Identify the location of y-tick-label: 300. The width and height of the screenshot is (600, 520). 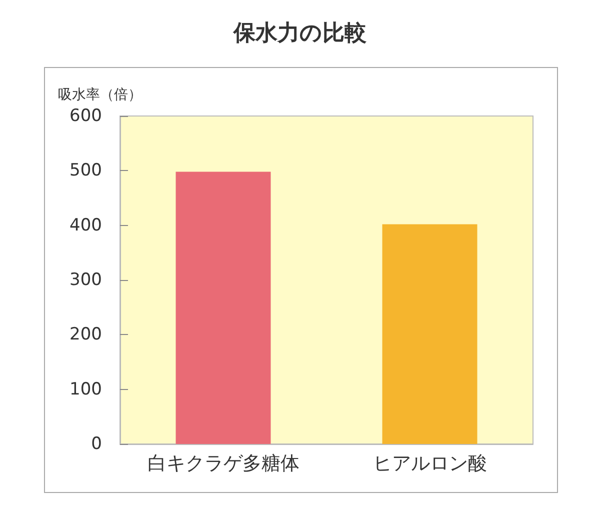
(86, 280).